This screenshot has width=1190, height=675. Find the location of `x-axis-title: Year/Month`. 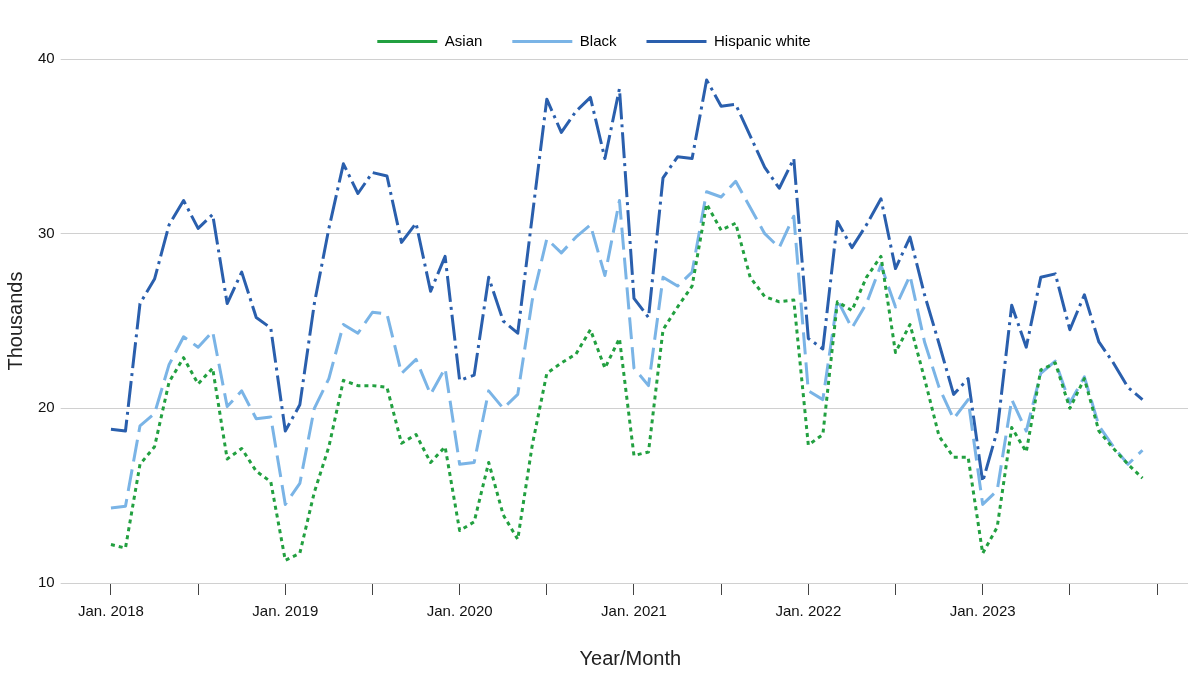

x-axis-title: Year/Month is located at coordinates (630, 657).